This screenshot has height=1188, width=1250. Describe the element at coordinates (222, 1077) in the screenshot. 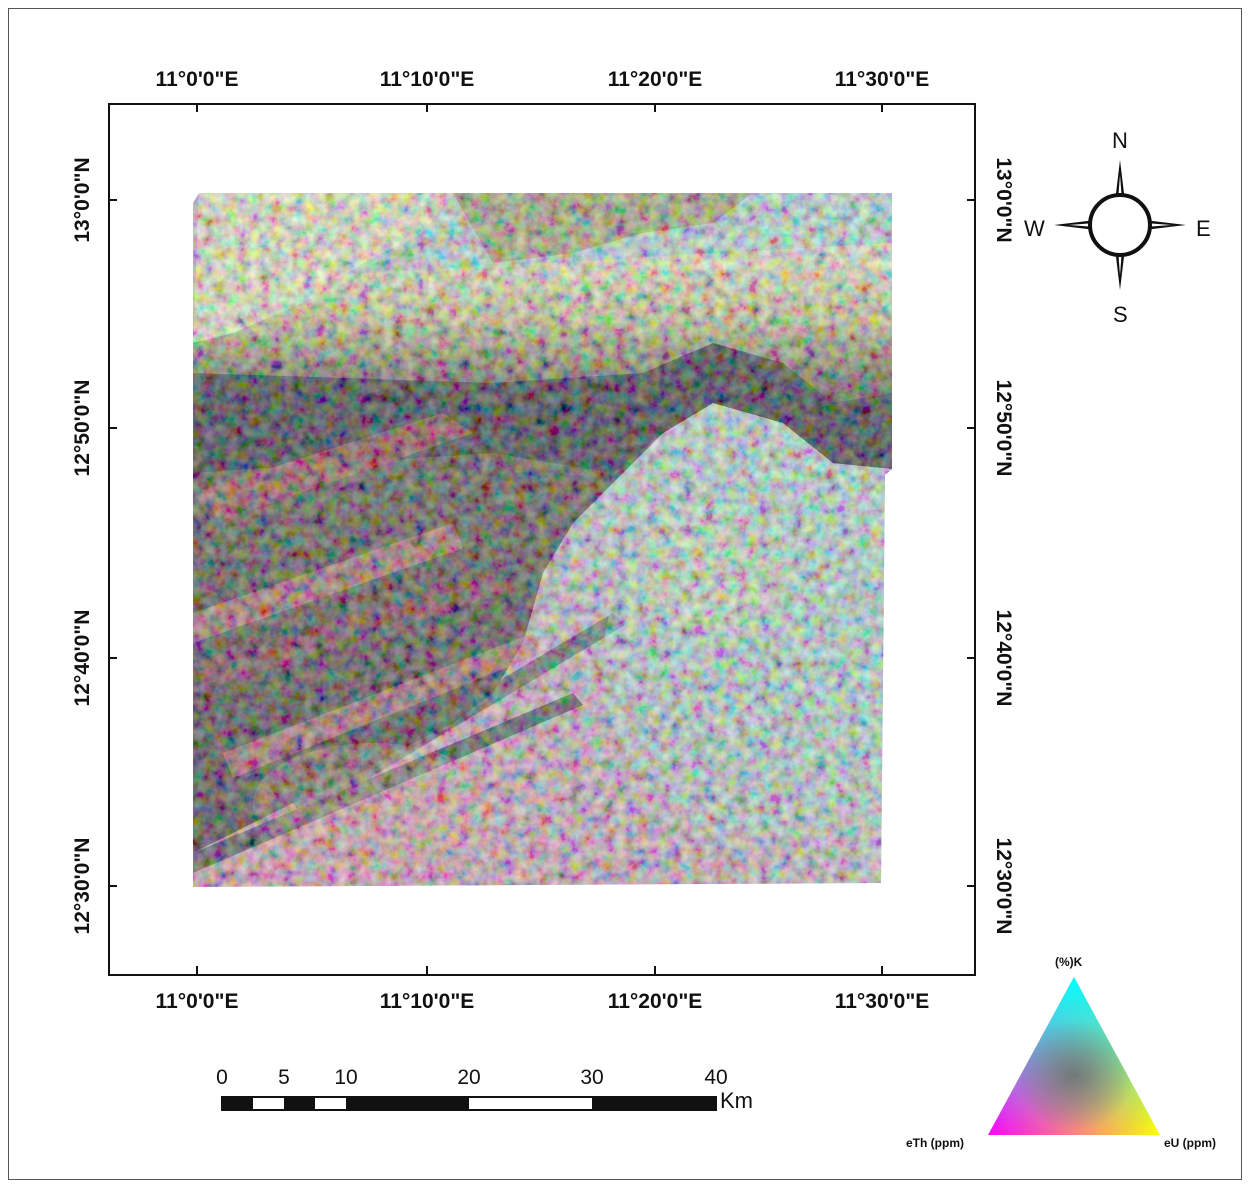

I see `scale-tick-label: 0` at that location.